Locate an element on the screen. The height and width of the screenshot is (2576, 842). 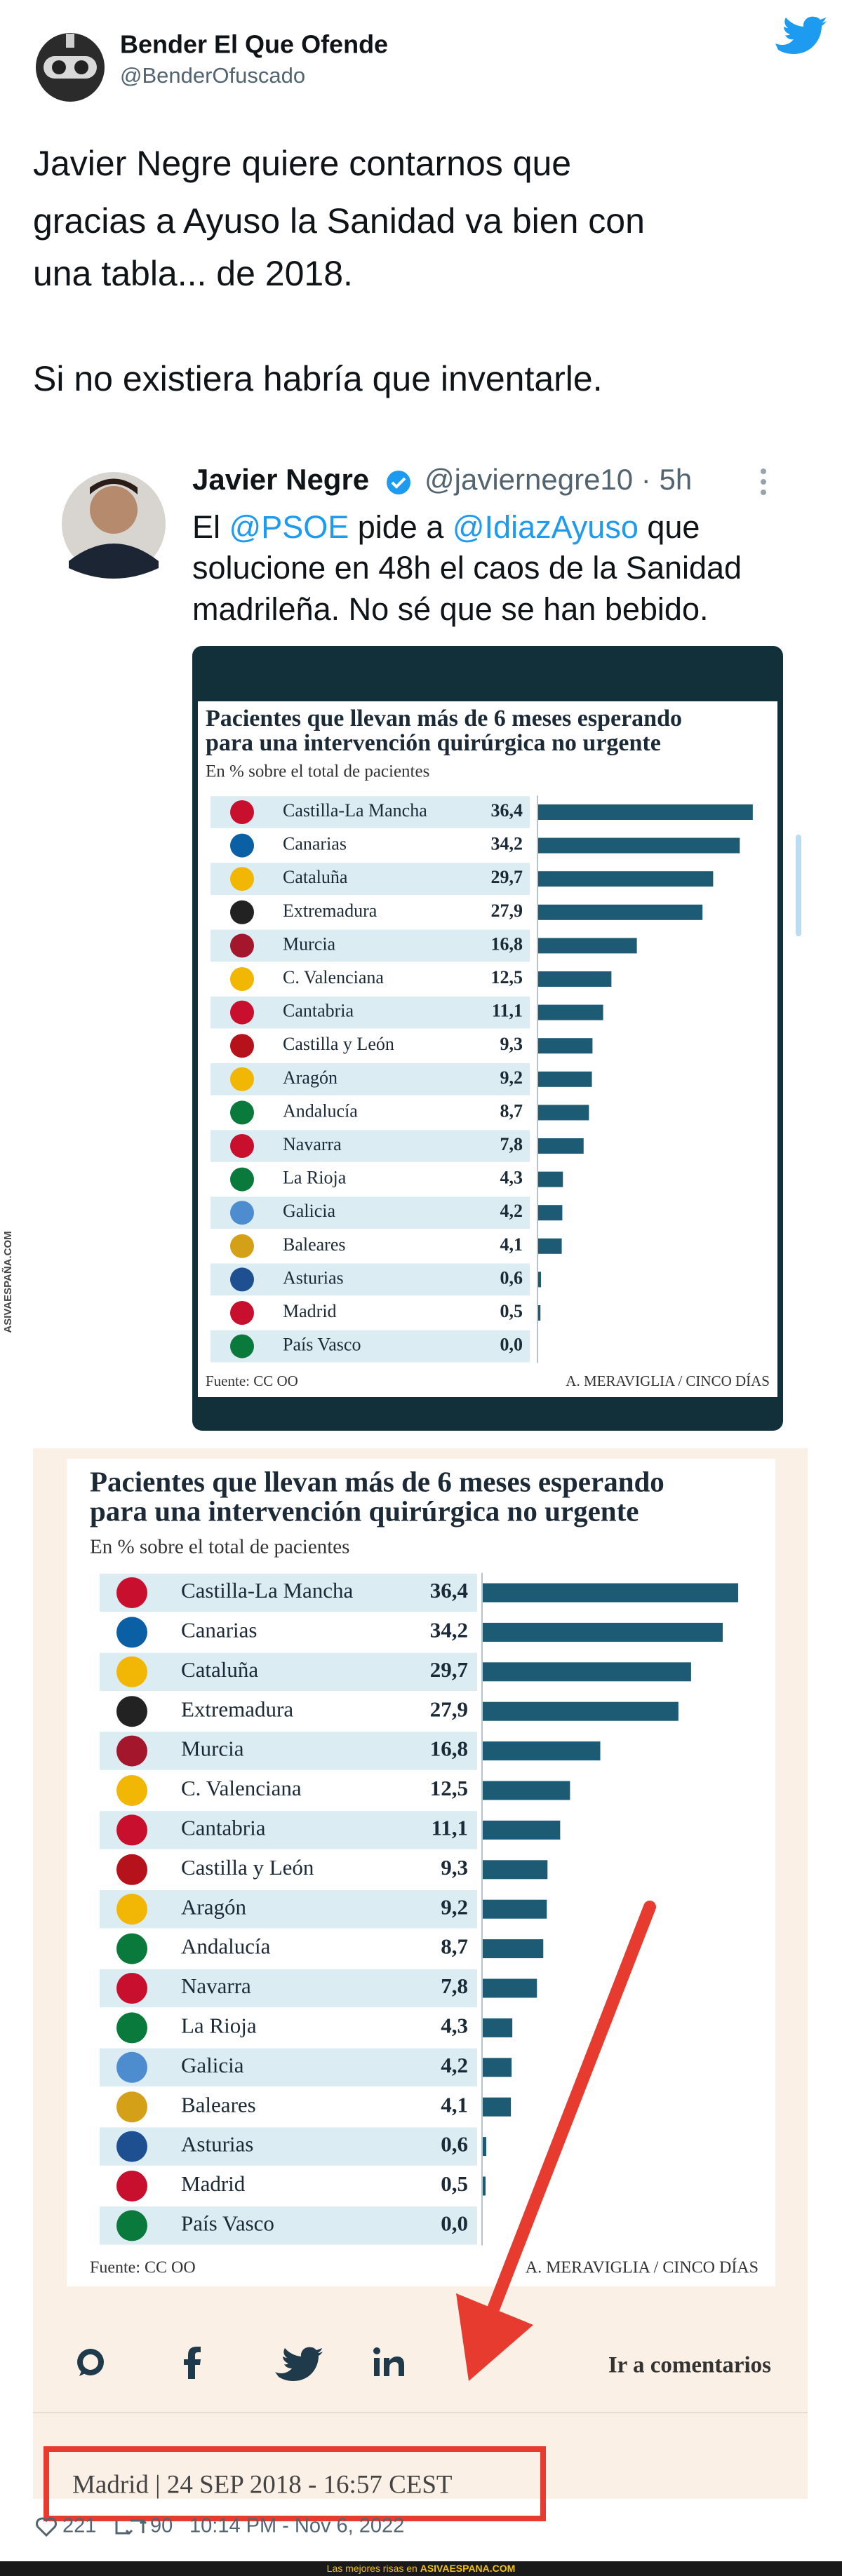
value-label: 12,5 is located at coordinates (507, 977).